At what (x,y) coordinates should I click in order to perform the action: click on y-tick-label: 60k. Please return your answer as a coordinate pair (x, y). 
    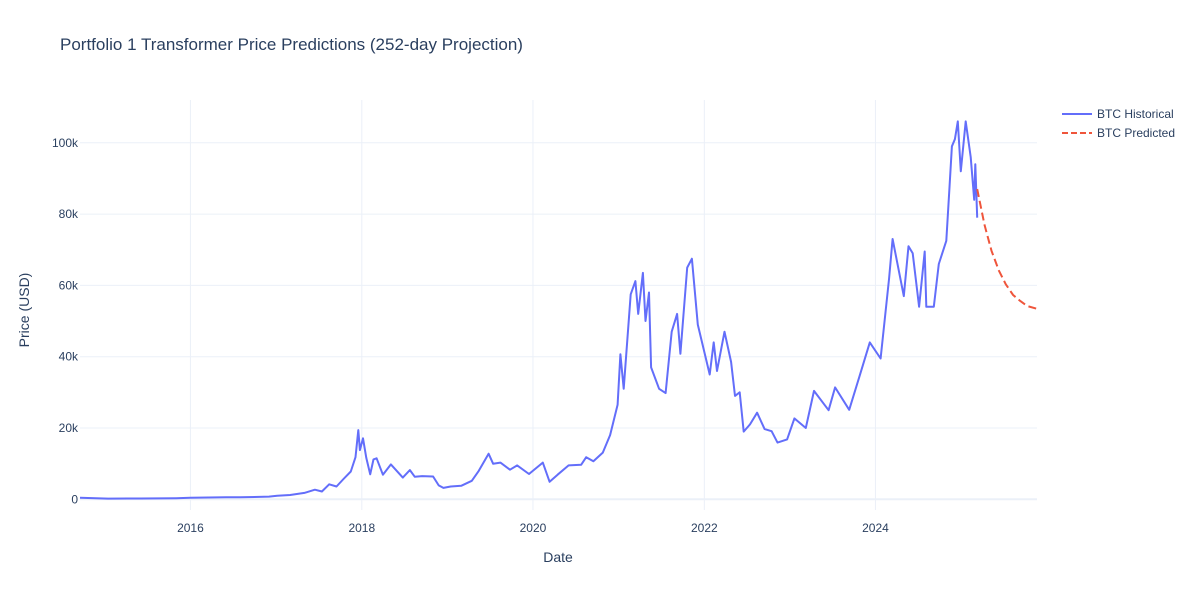
    Looking at the image, I should click on (69, 285).